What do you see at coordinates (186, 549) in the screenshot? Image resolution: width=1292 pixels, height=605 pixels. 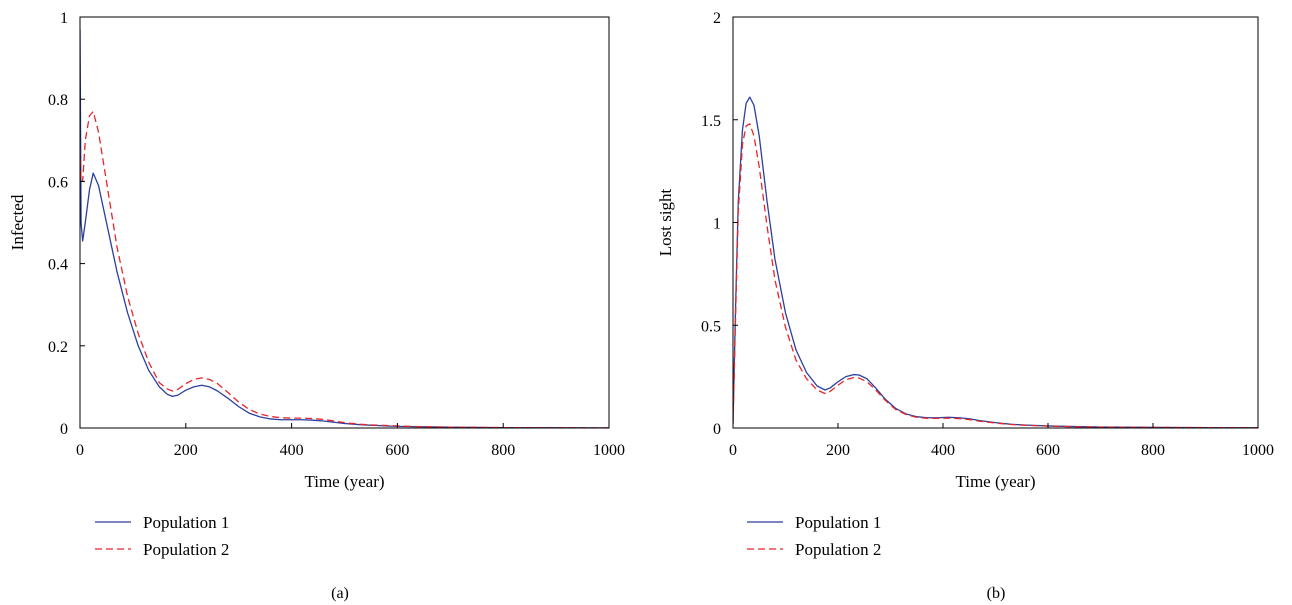 I see `panel-a-legend-label-2: Population 2` at bounding box center [186, 549].